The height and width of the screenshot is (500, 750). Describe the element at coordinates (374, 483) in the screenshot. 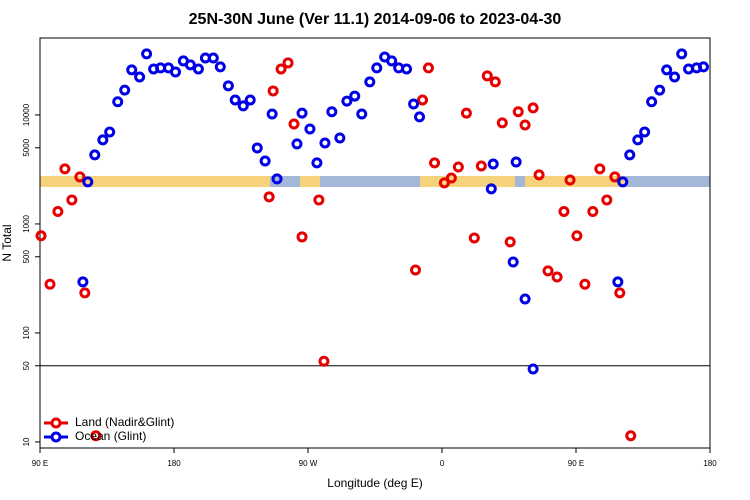

I see `x-axis-label: Longitude (deg E)` at that location.